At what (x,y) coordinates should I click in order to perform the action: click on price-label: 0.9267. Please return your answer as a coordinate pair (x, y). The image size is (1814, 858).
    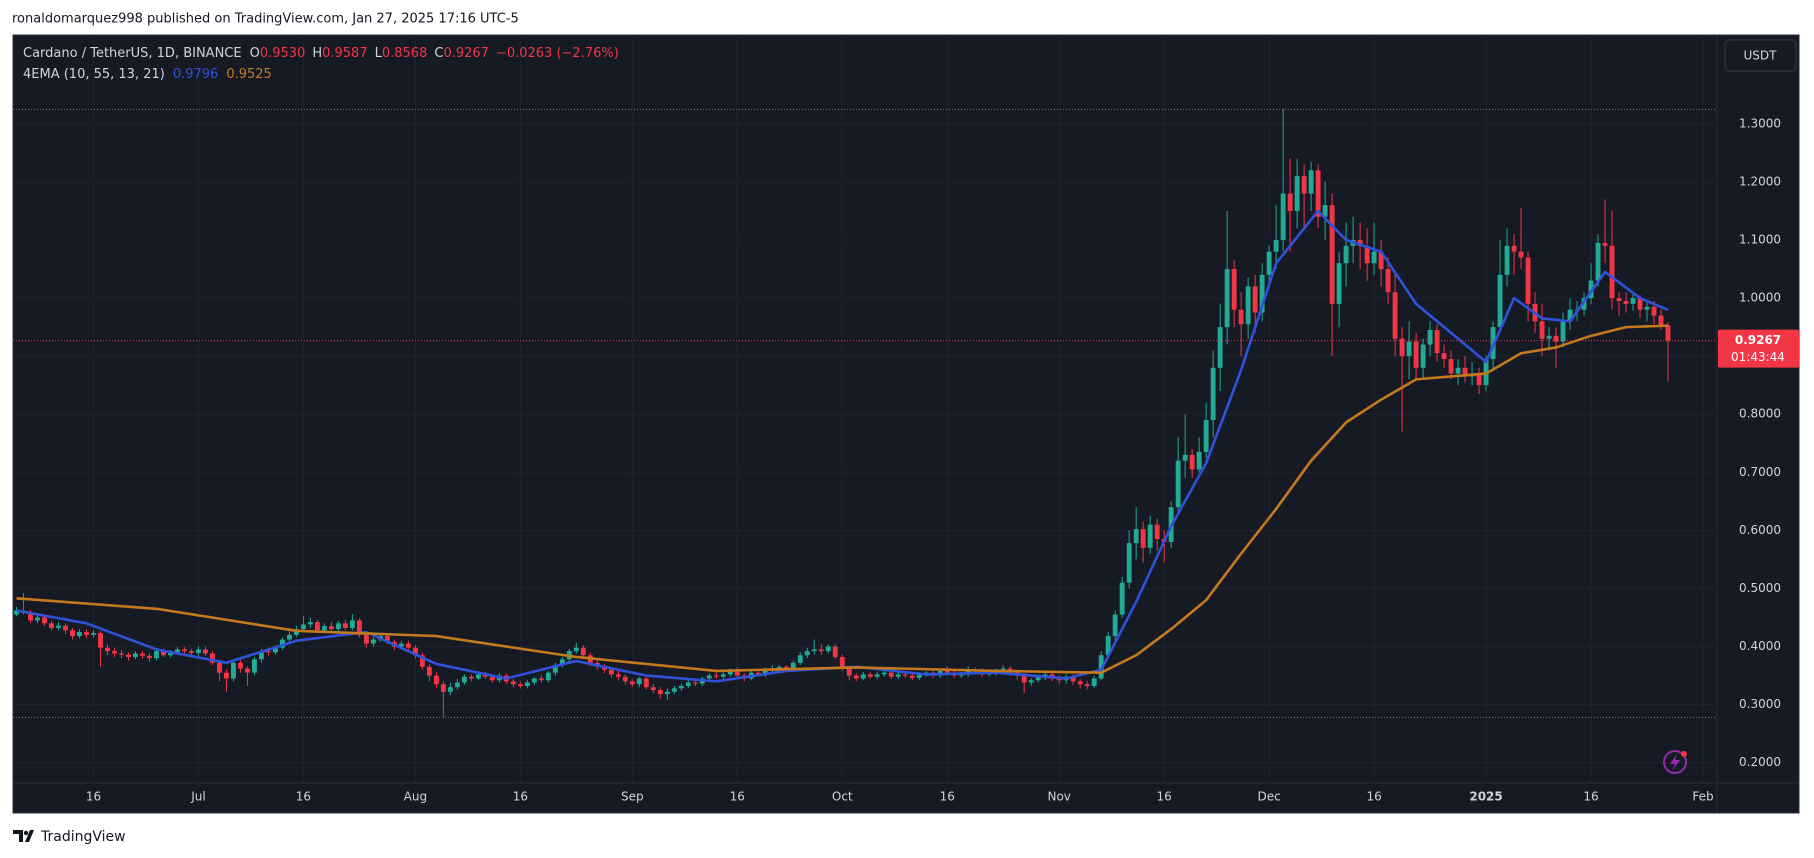
    Looking at the image, I should click on (1758, 340).